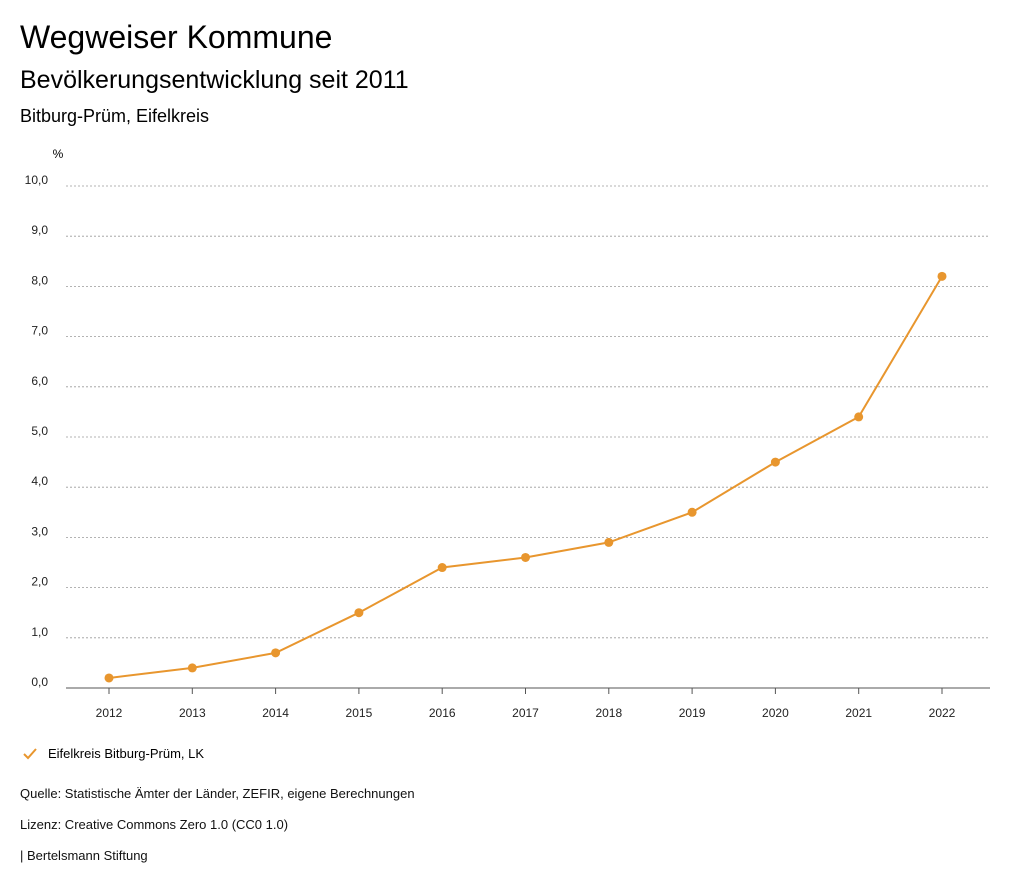 Image resolution: width=1024 pixels, height=888 pixels. What do you see at coordinates (39, 632) in the screenshot?
I see `y-tick-label: 1,0` at bounding box center [39, 632].